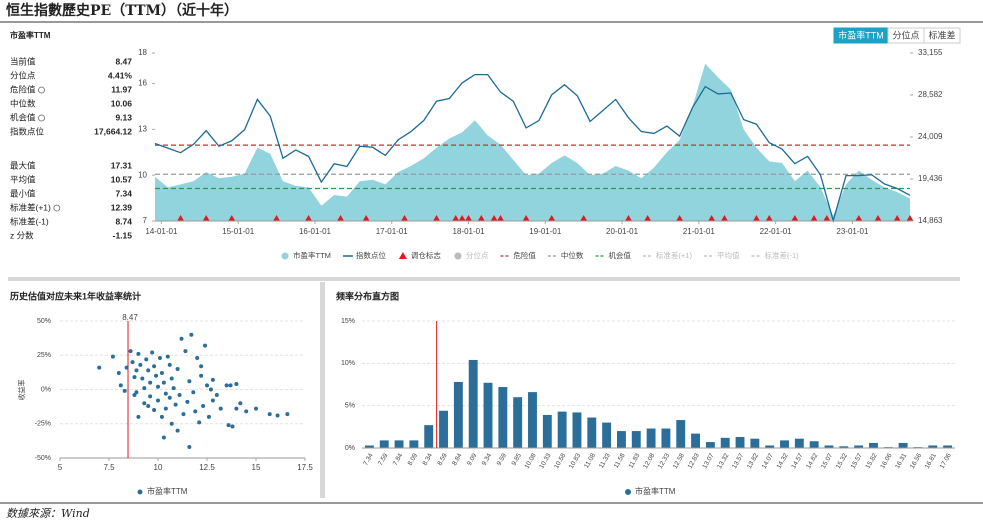 The height and width of the screenshot is (523, 983). I want to click on separator, so click(484, 279).